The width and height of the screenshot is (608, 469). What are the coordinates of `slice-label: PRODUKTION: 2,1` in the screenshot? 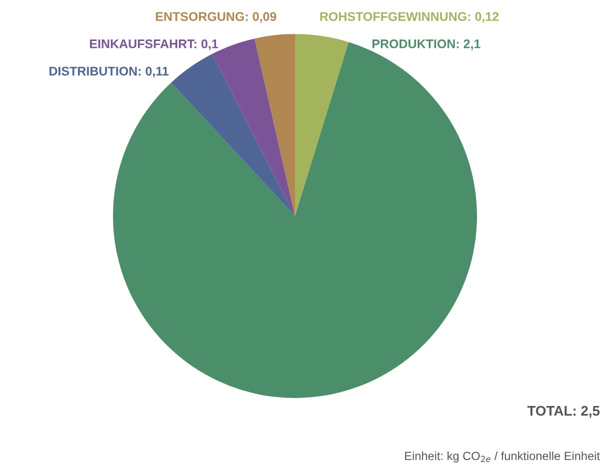 It's located at (426, 44).